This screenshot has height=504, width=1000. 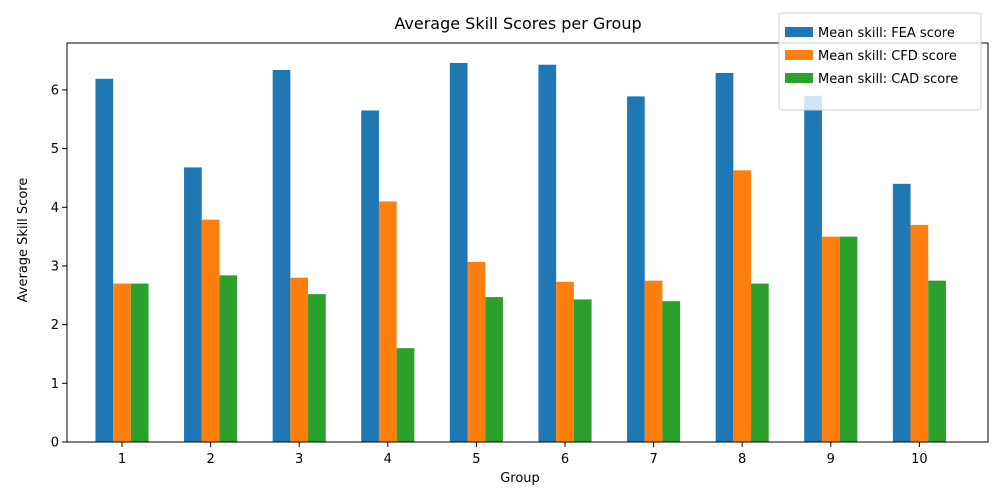 I want to click on legend-label: Mean skill: CFD score, so click(x=887, y=56).